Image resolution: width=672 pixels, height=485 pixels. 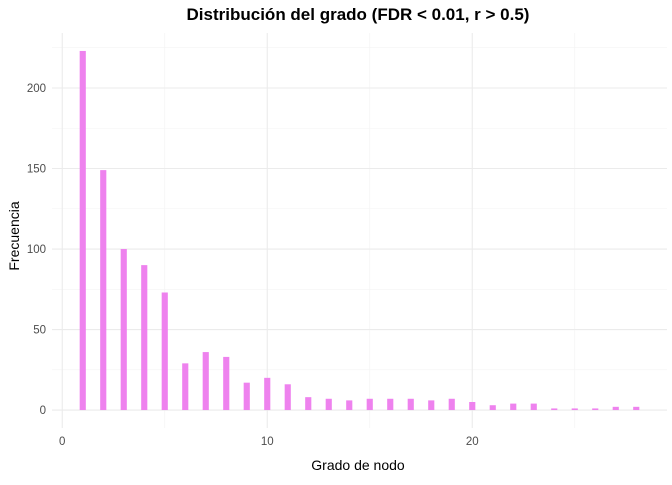 I want to click on y-tick-label: 100, so click(x=36, y=250).